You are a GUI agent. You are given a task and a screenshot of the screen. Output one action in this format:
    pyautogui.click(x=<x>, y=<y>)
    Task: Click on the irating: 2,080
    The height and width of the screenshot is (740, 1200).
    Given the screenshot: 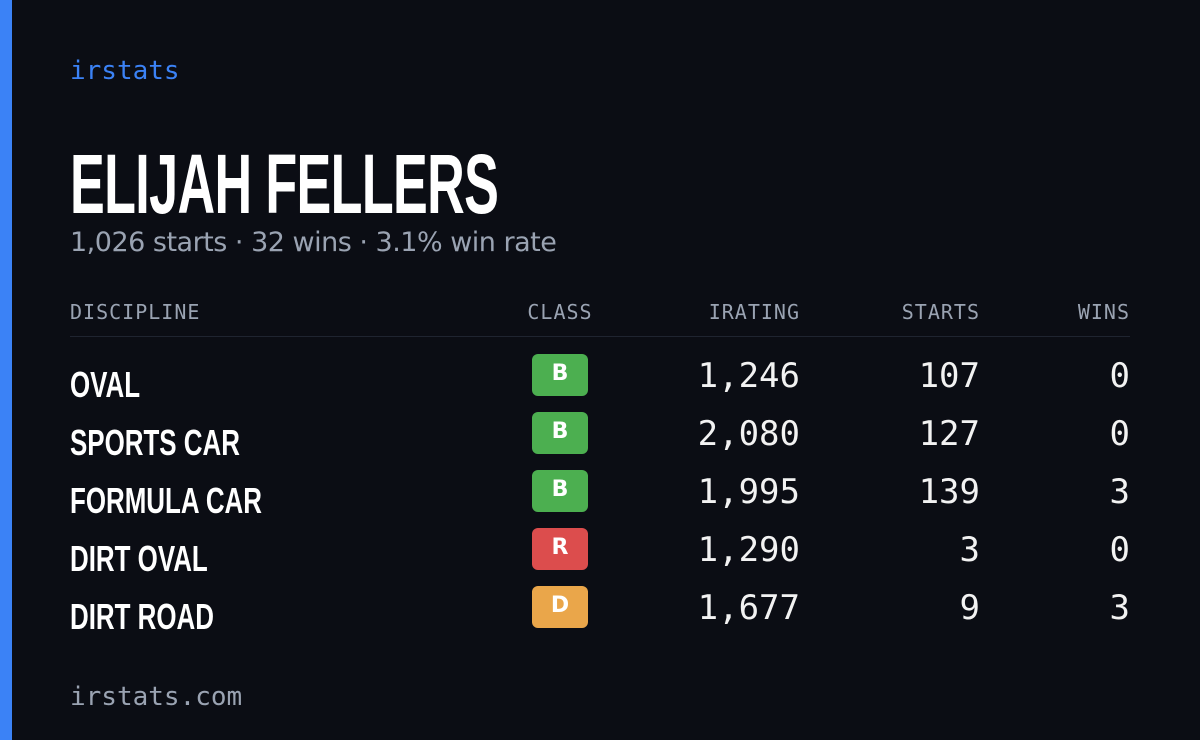 What is the action you would take?
    pyautogui.click(x=748, y=434)
    